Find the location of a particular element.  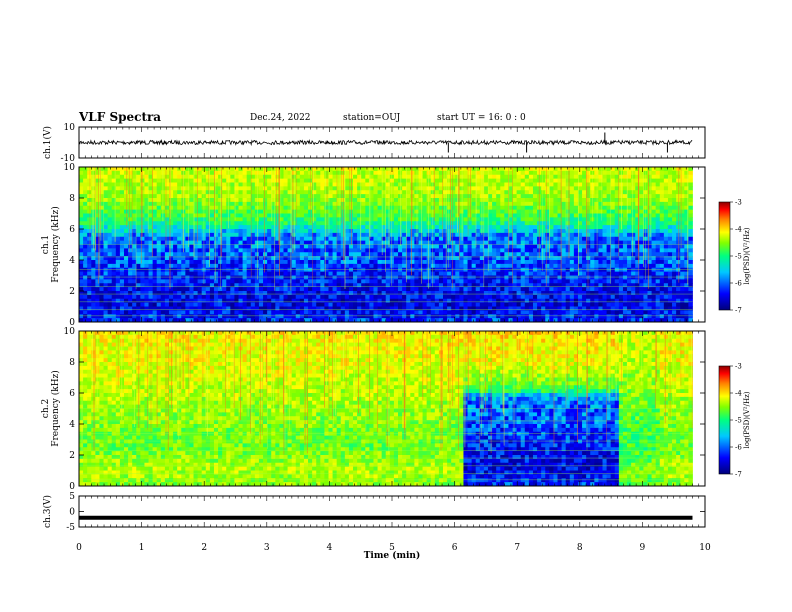

start-time-label: start UT = 16: 0 : 0 is located at coordinates (481, 118).